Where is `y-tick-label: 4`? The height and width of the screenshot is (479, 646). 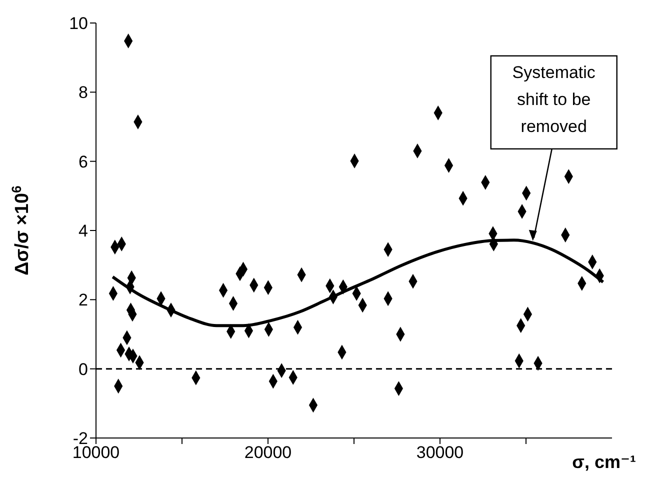 y-tick-label: 4 is located at coordinates (83, 231).